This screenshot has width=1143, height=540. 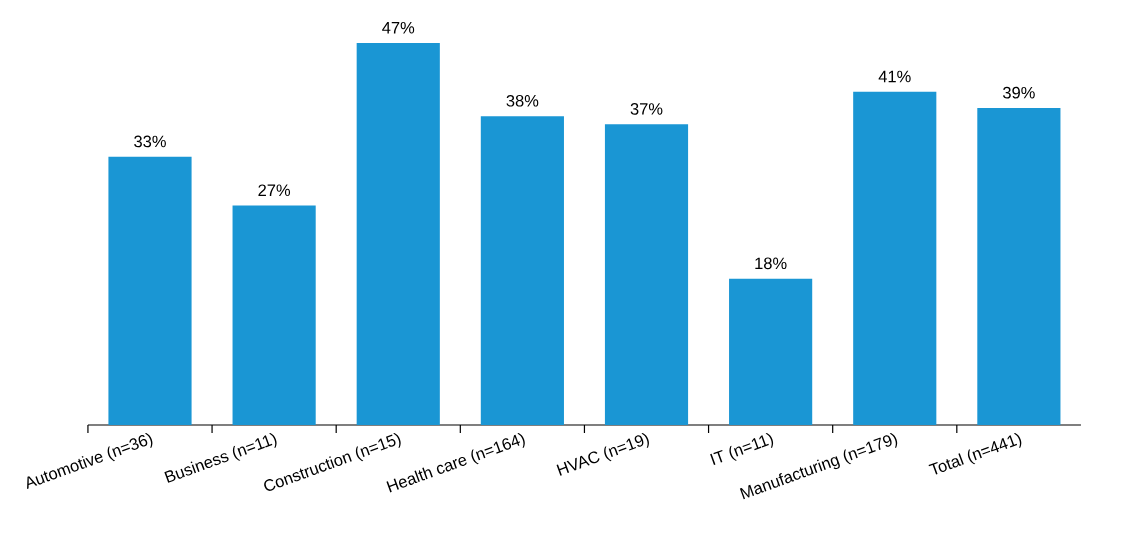 What do you see at coordinates (522, 100) in the screenshot?
I see `data-label: 38%` at bounding box center [522, 100].